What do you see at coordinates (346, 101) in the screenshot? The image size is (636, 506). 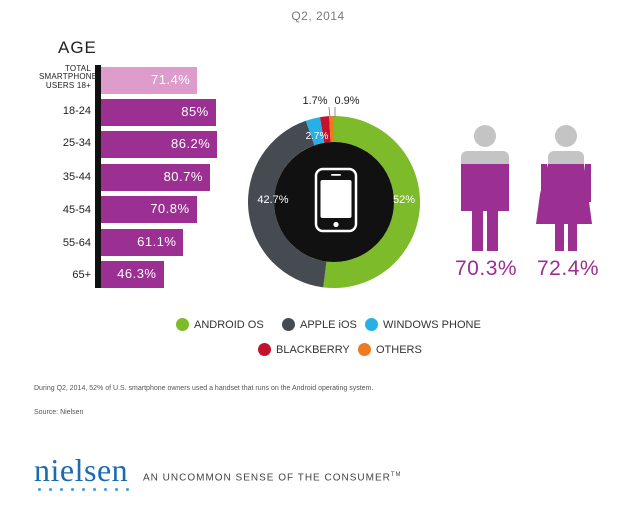 I see `donut-label-others: 0.9%` at bounding box center [346, 101].